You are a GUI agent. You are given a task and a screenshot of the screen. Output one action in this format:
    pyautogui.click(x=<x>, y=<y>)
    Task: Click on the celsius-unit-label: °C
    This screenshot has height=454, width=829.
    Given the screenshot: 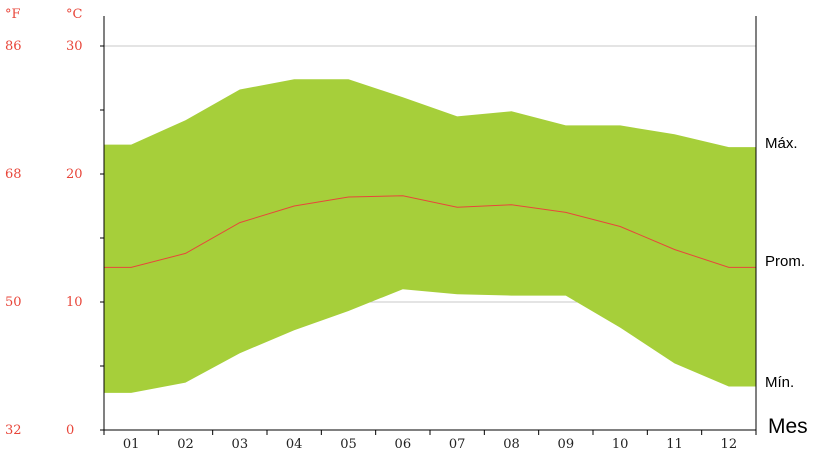 What is the action you would take?
    pyautogui.click(x=74, y=14)
    